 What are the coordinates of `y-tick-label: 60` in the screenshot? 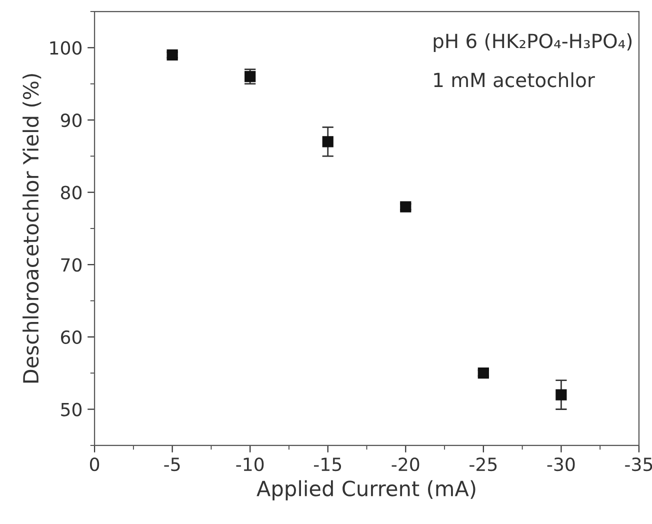 It's located at (71, 337).